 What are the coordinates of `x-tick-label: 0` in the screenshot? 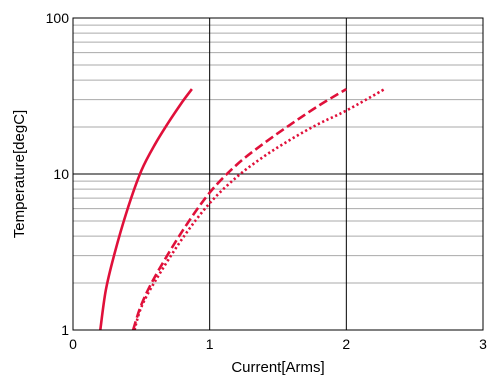 It's located at (73, 344).